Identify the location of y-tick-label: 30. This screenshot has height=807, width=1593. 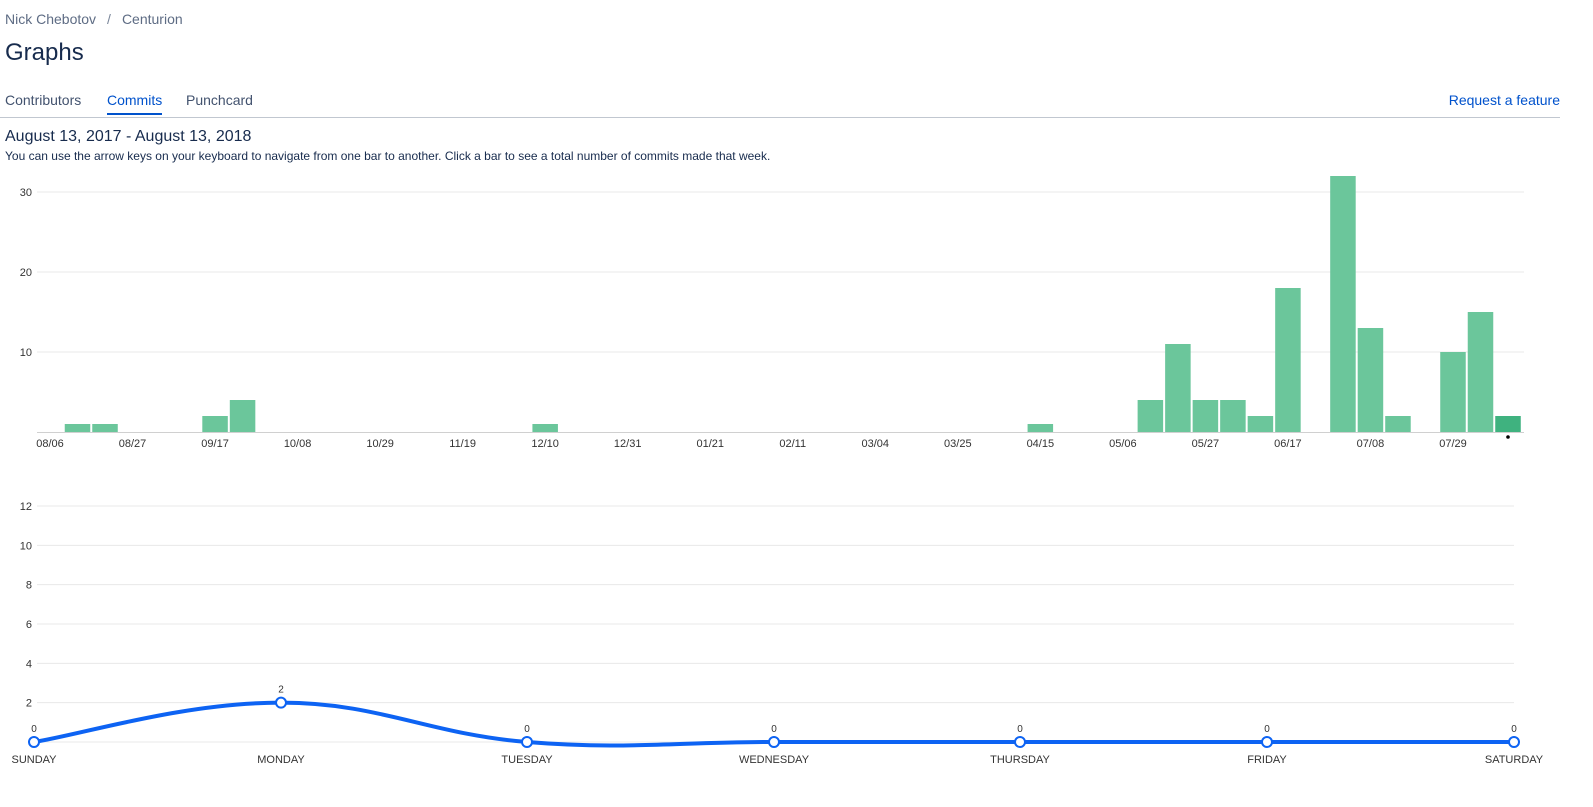
(26, 193).